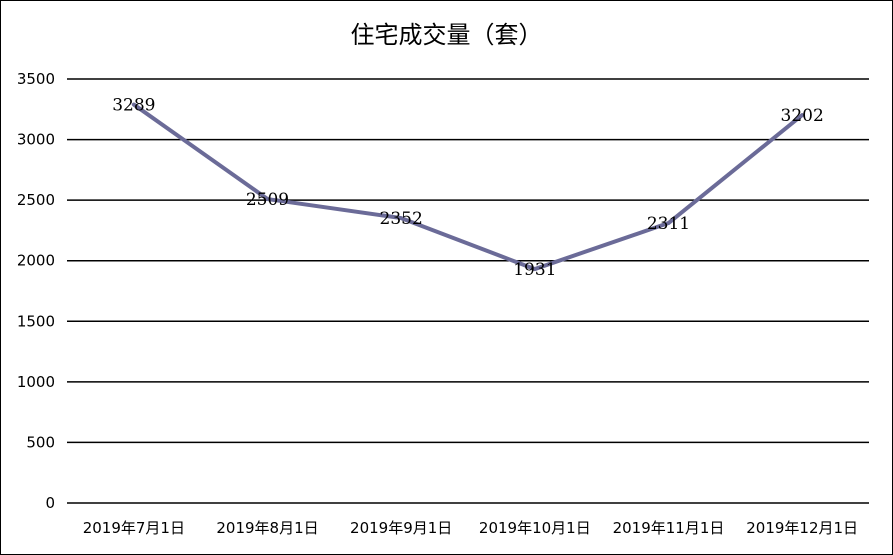 This screenshot has height=555, width=893. I want to click on y-tick-label: 1000, so click(36, 382).